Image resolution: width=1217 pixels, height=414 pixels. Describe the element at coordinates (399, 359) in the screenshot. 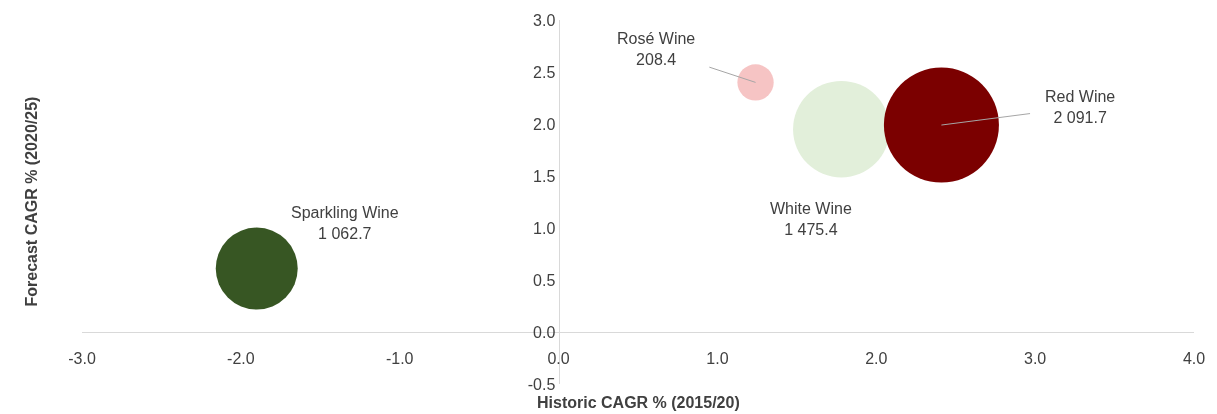

I see `x-tick-label: -1.0` at that location.